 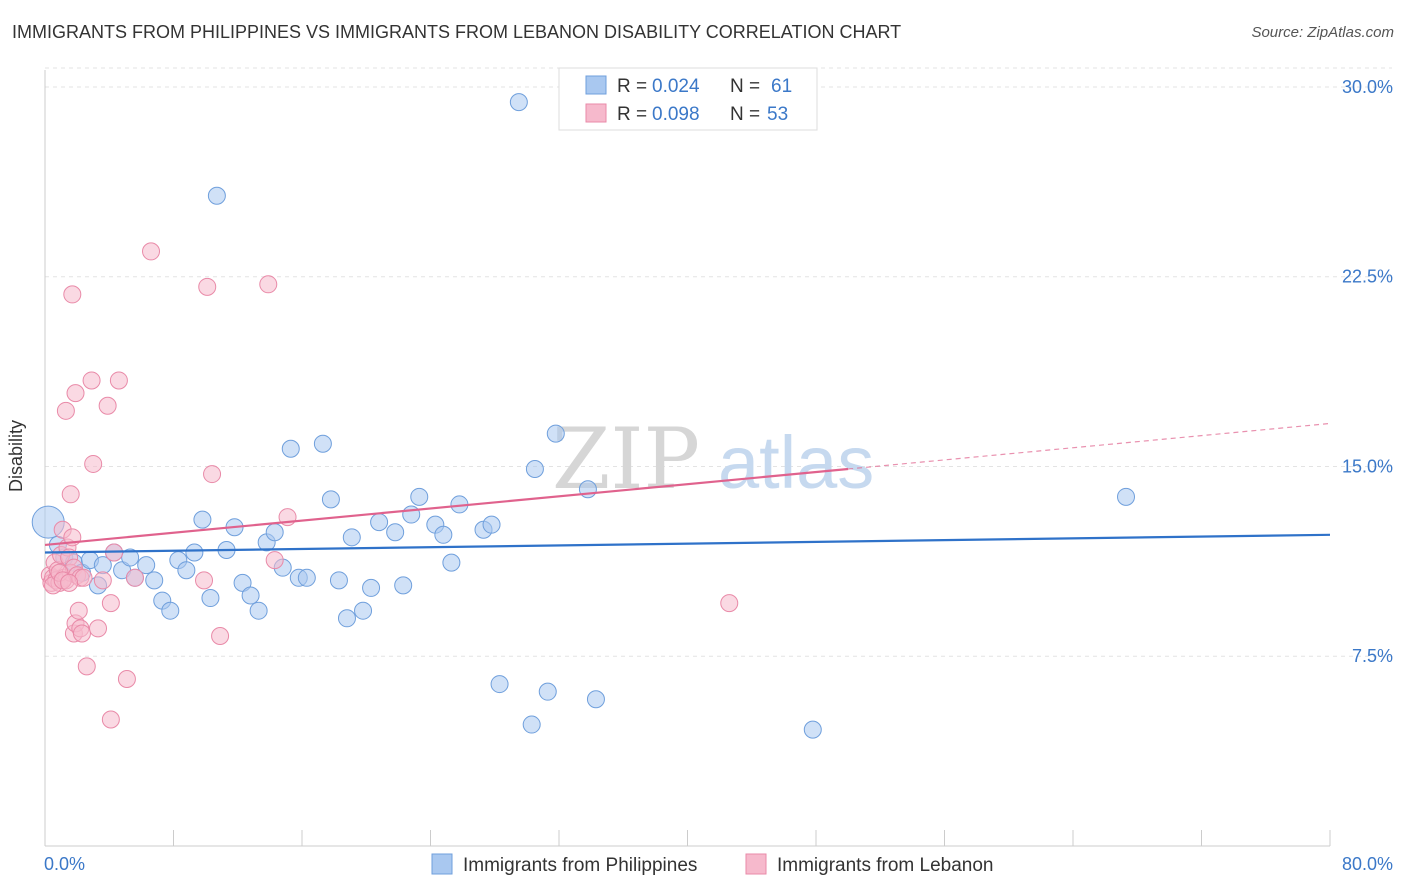 I want to click on stats-legend-r-value-1: 0.024, so click(x=676, y=86).